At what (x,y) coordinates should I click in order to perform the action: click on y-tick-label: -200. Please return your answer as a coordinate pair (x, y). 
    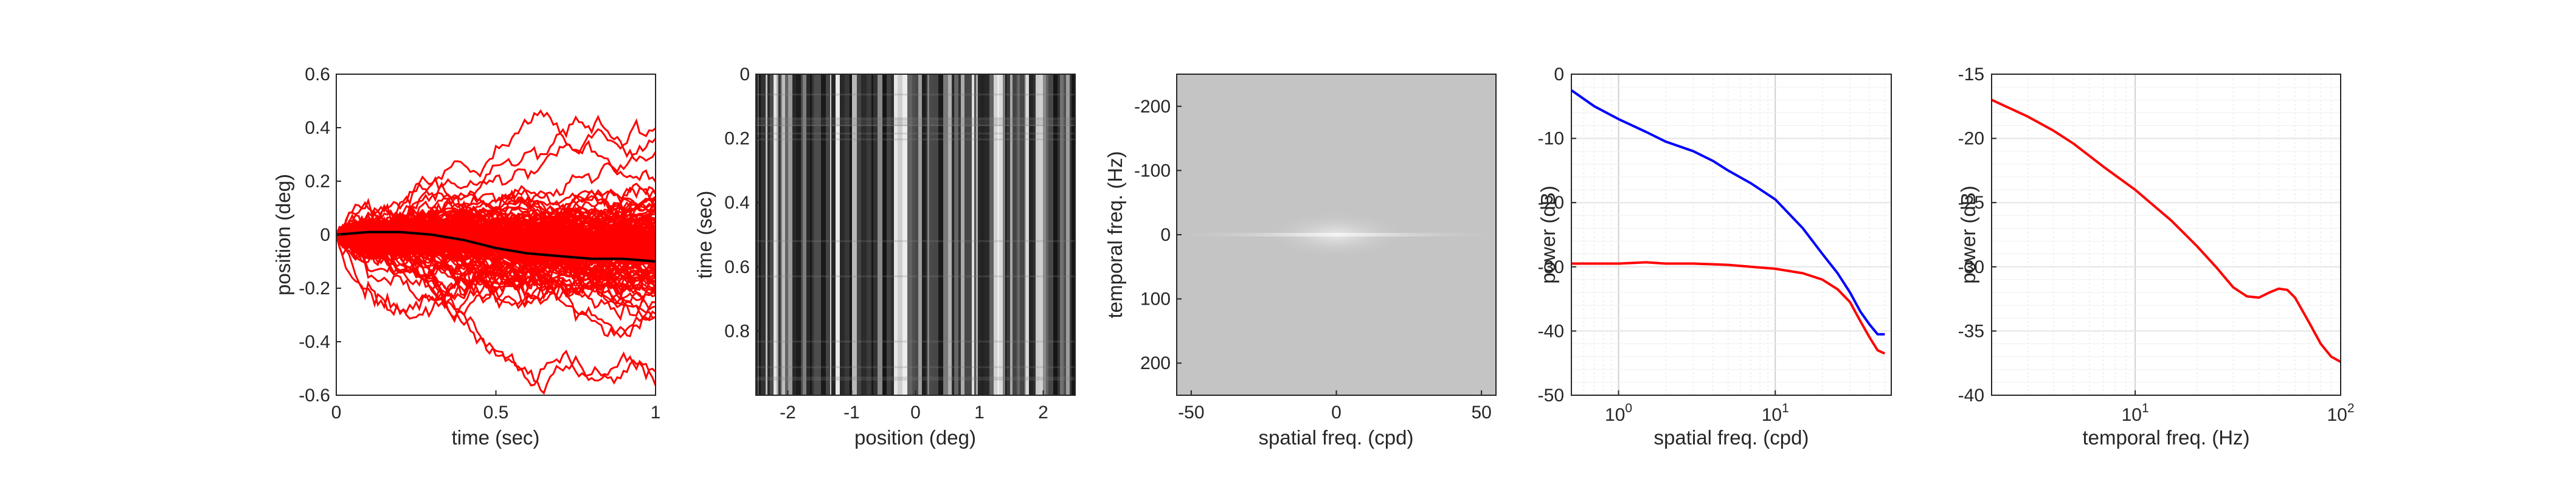
    Looking at the image, I should click on (1152, 107).